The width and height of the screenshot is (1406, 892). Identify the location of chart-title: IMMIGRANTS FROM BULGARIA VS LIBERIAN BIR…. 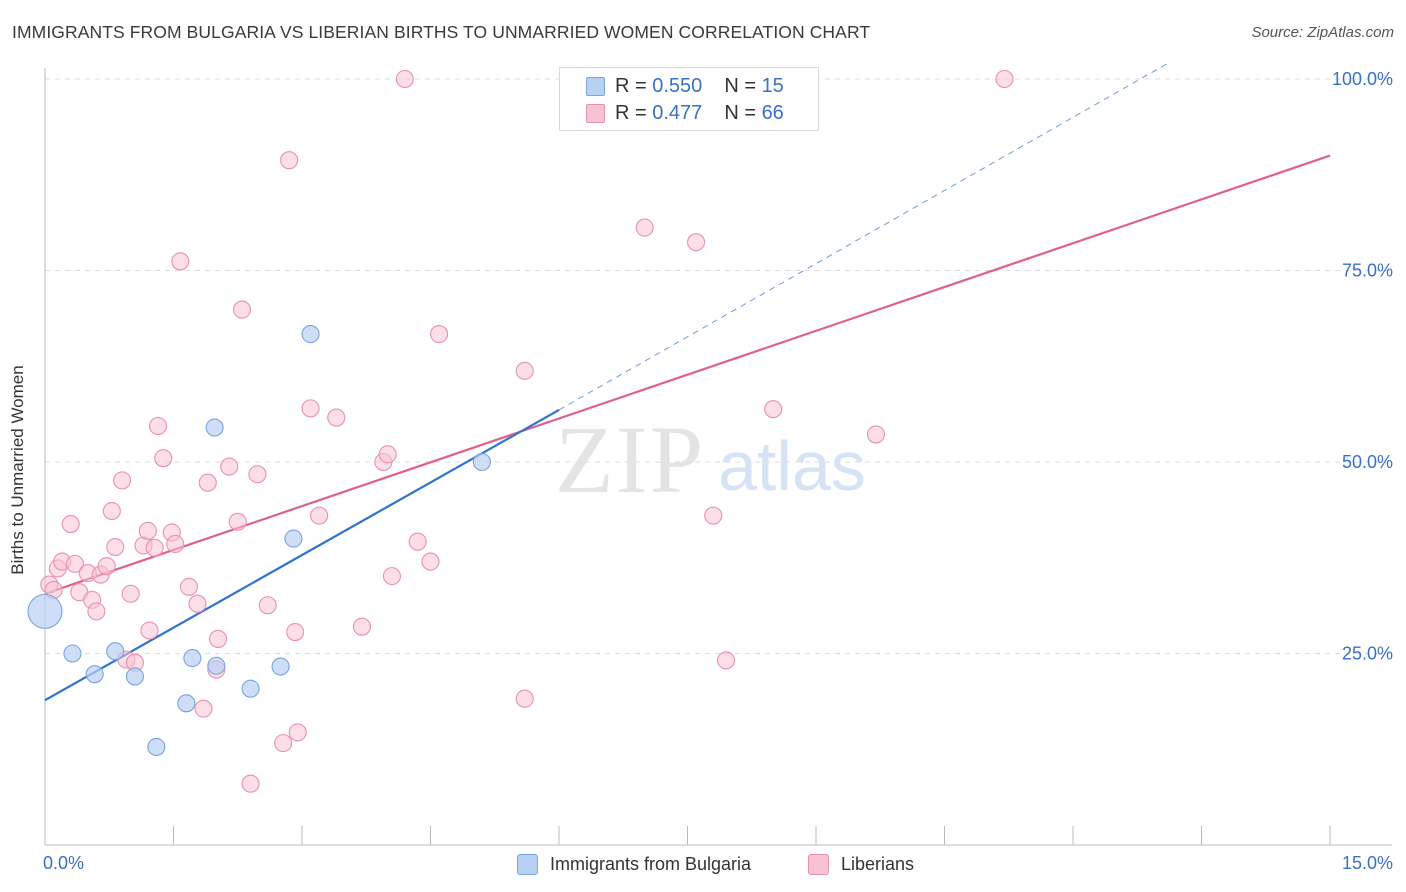
(441, 32).